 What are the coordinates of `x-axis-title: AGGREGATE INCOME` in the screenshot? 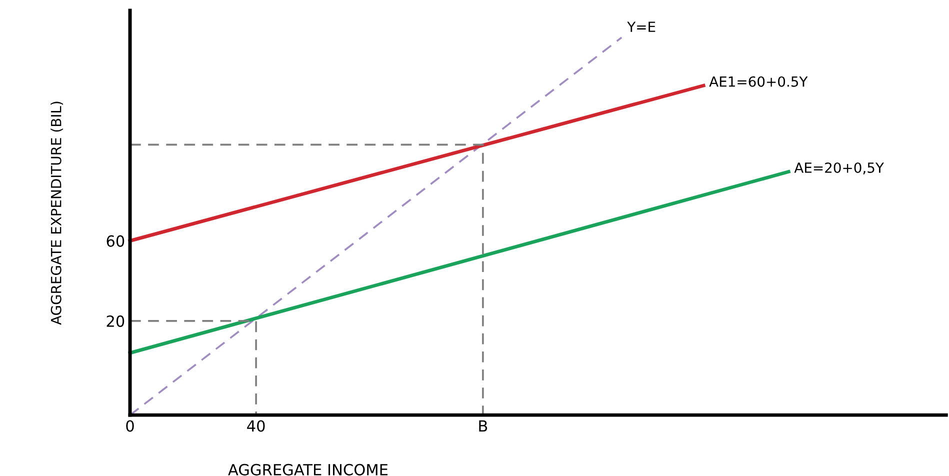 It's located at (308, 470).